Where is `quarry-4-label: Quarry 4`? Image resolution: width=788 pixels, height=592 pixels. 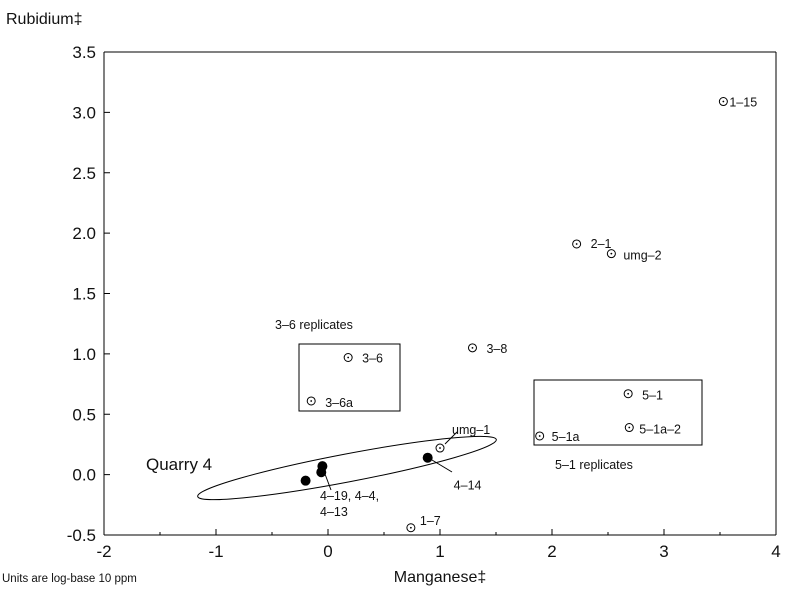 quarry-4-label: Quarry 4 is located at coordinates (179, 464).